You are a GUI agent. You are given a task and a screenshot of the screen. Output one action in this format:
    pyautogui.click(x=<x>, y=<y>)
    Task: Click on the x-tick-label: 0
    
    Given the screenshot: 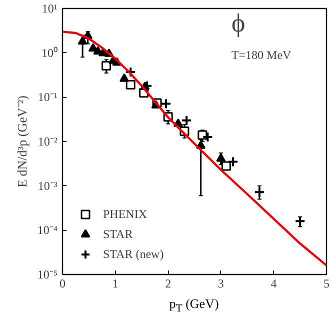 What is the action you would take?
    pyautogui.click(x=63, y=283)
    